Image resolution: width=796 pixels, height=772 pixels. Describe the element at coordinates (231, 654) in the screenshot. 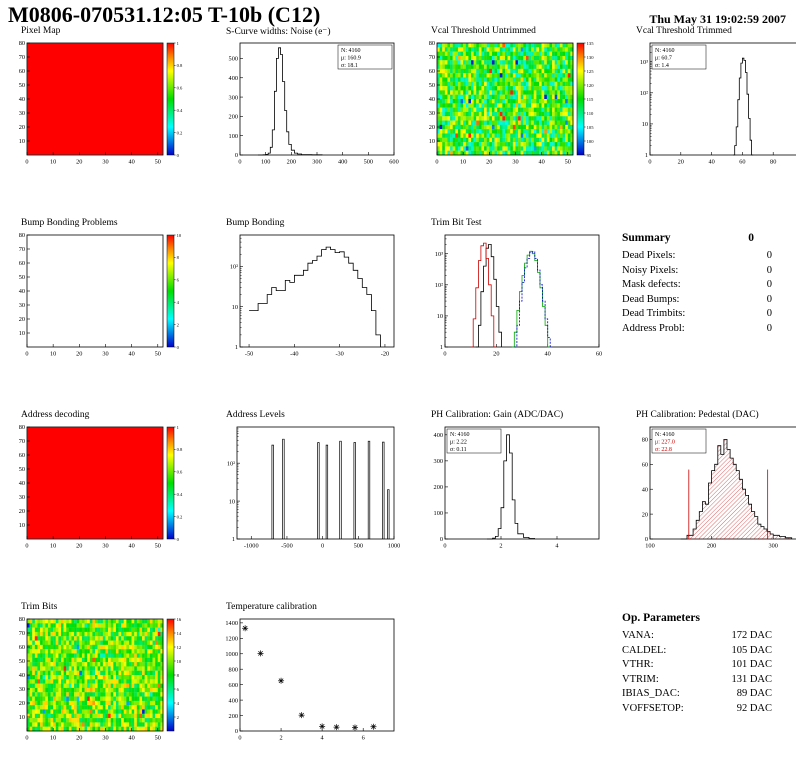

I see `svg-text: 1000` at that location.